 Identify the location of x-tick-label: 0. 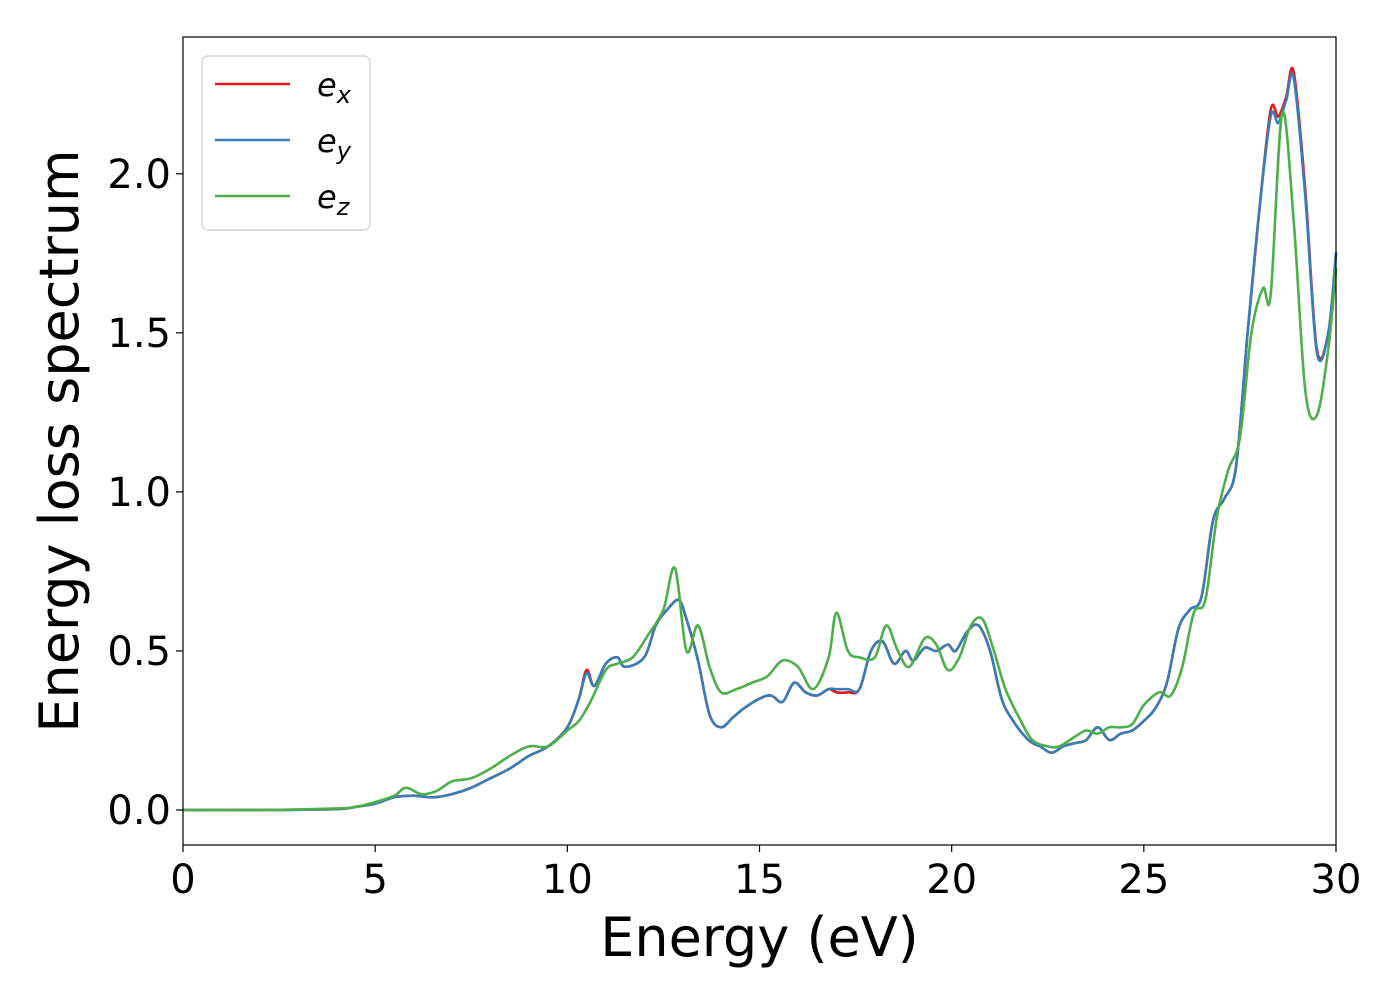
(182, 880).